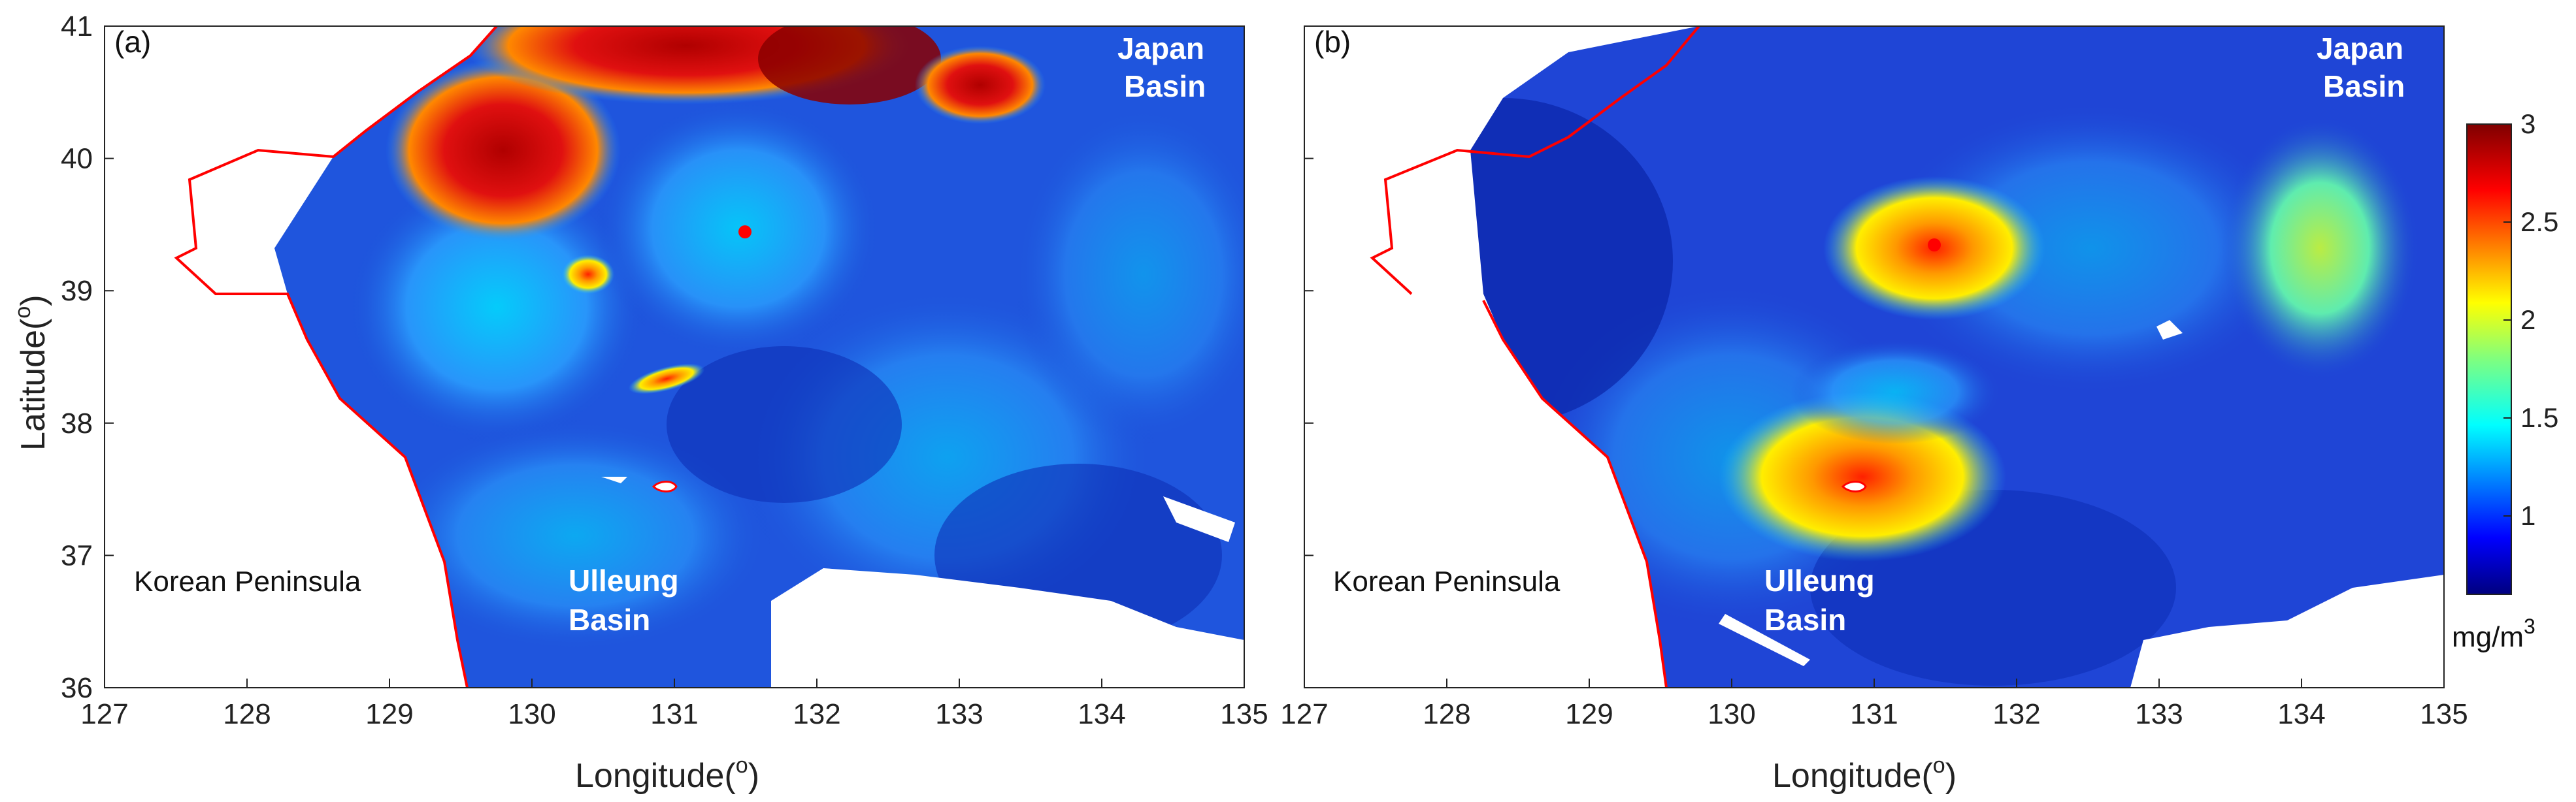  What do you see at coordinates (624, 581) in the screenshot?
I see `label-ulleung-a-1: Ulleung` at bounding box center [624, 581].